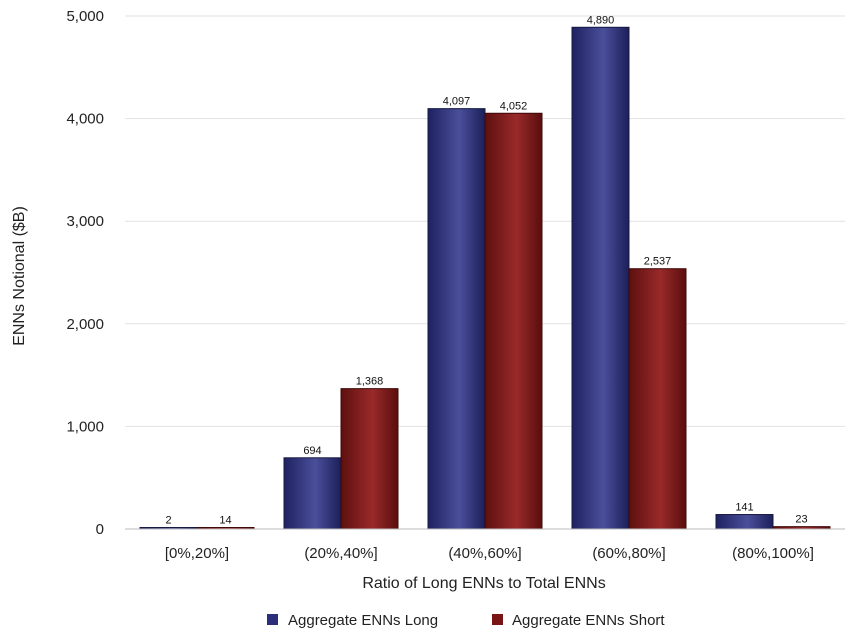 Image resolution: width=849 pixels, height=640 pixels. I want to click on data-label-short: 4,052, so click(514, 106).